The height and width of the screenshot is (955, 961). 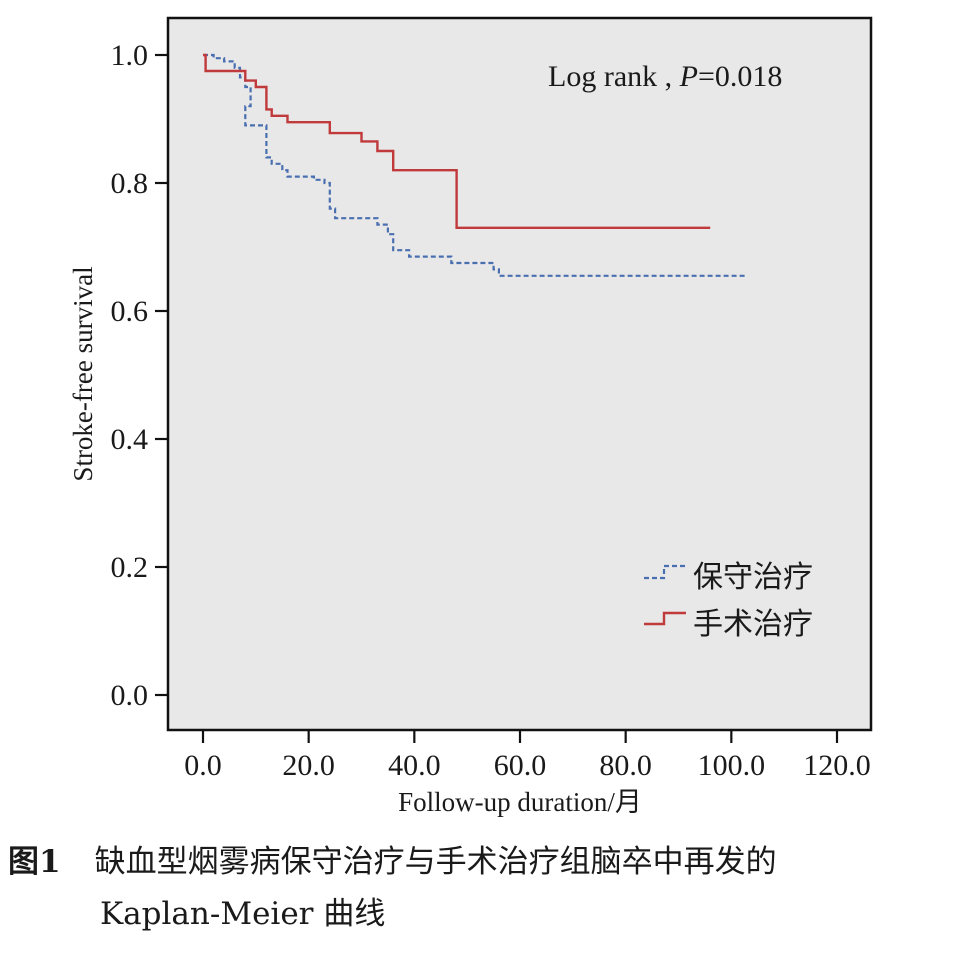 I want to click on caption-label: 图1, so click(x=34, y=862).